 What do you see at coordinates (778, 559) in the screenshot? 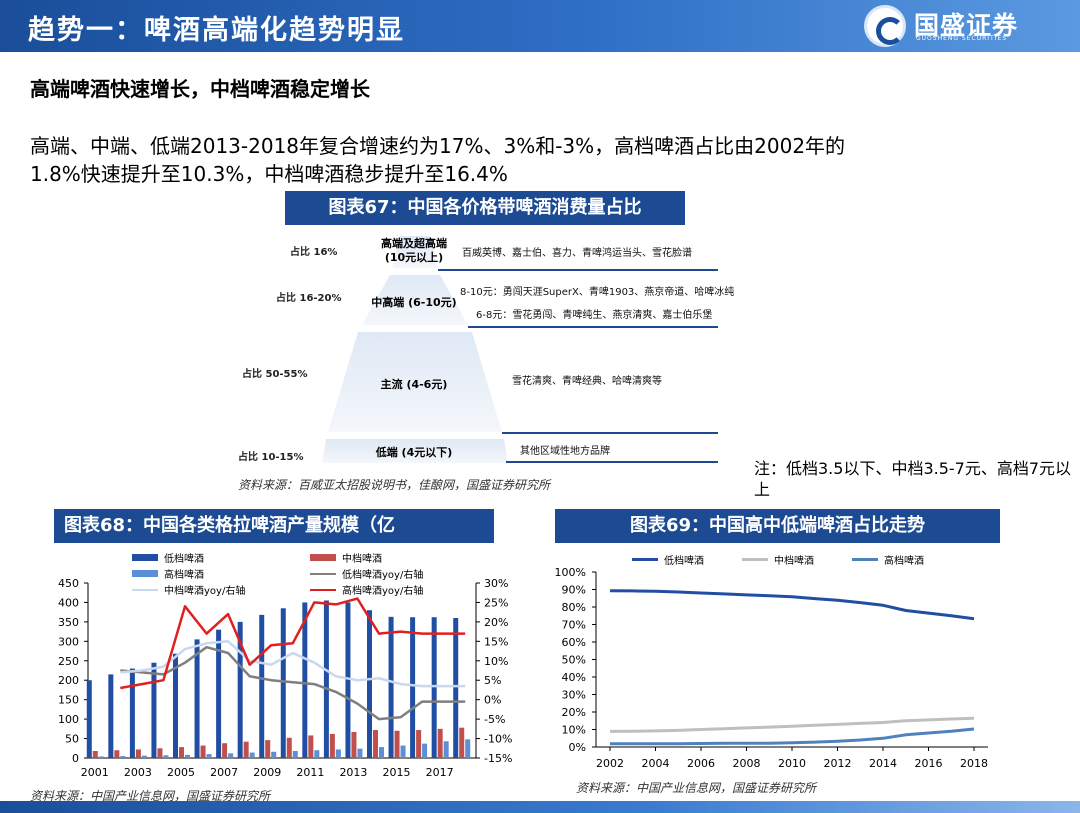
I see `fig69-legend-mid: 中档啤酒` at bounding box center [778, 559].